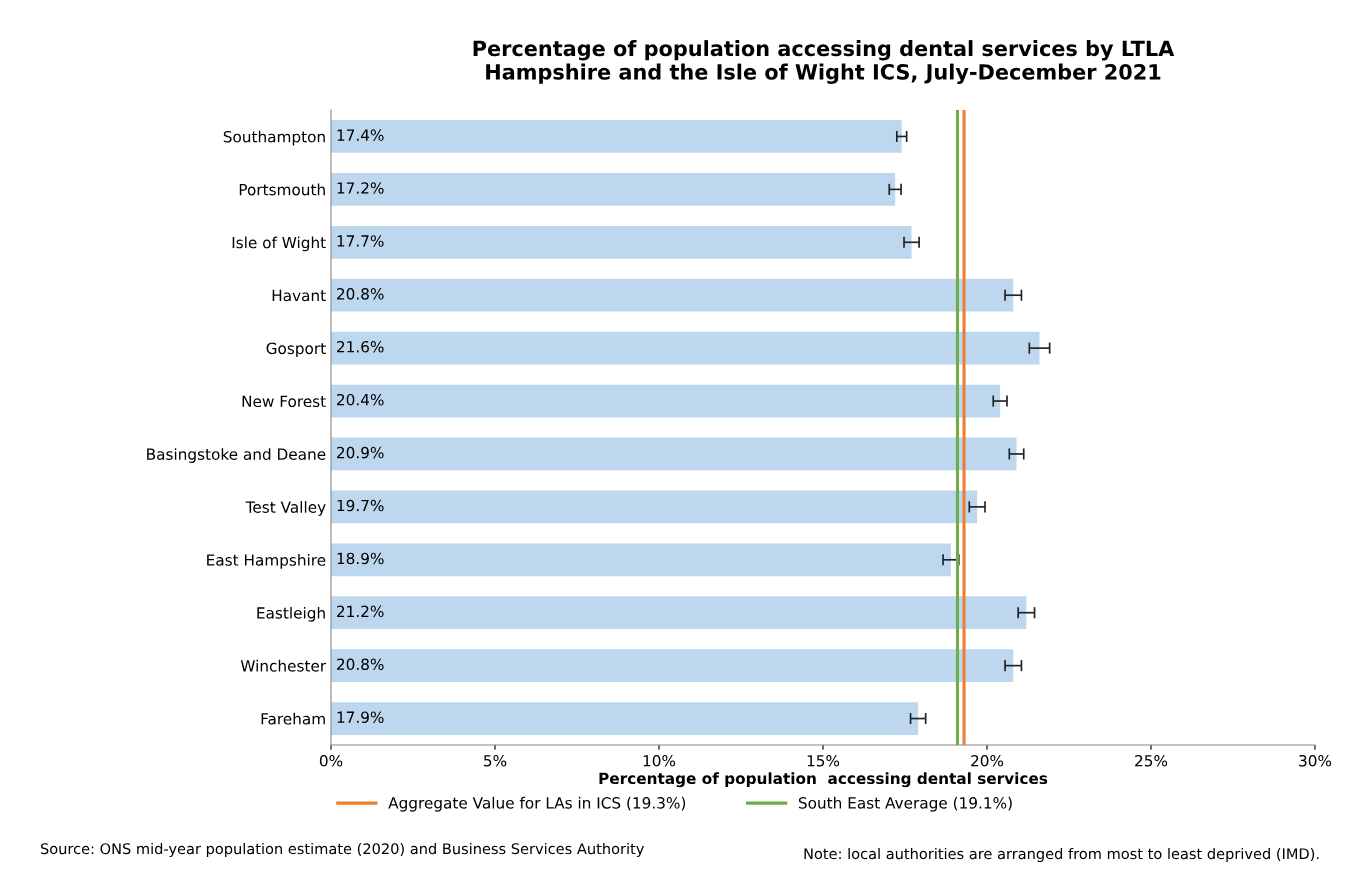 The image size is (1354, 869). I want to click on y-tick-label: New Forest, so click(284, 401).